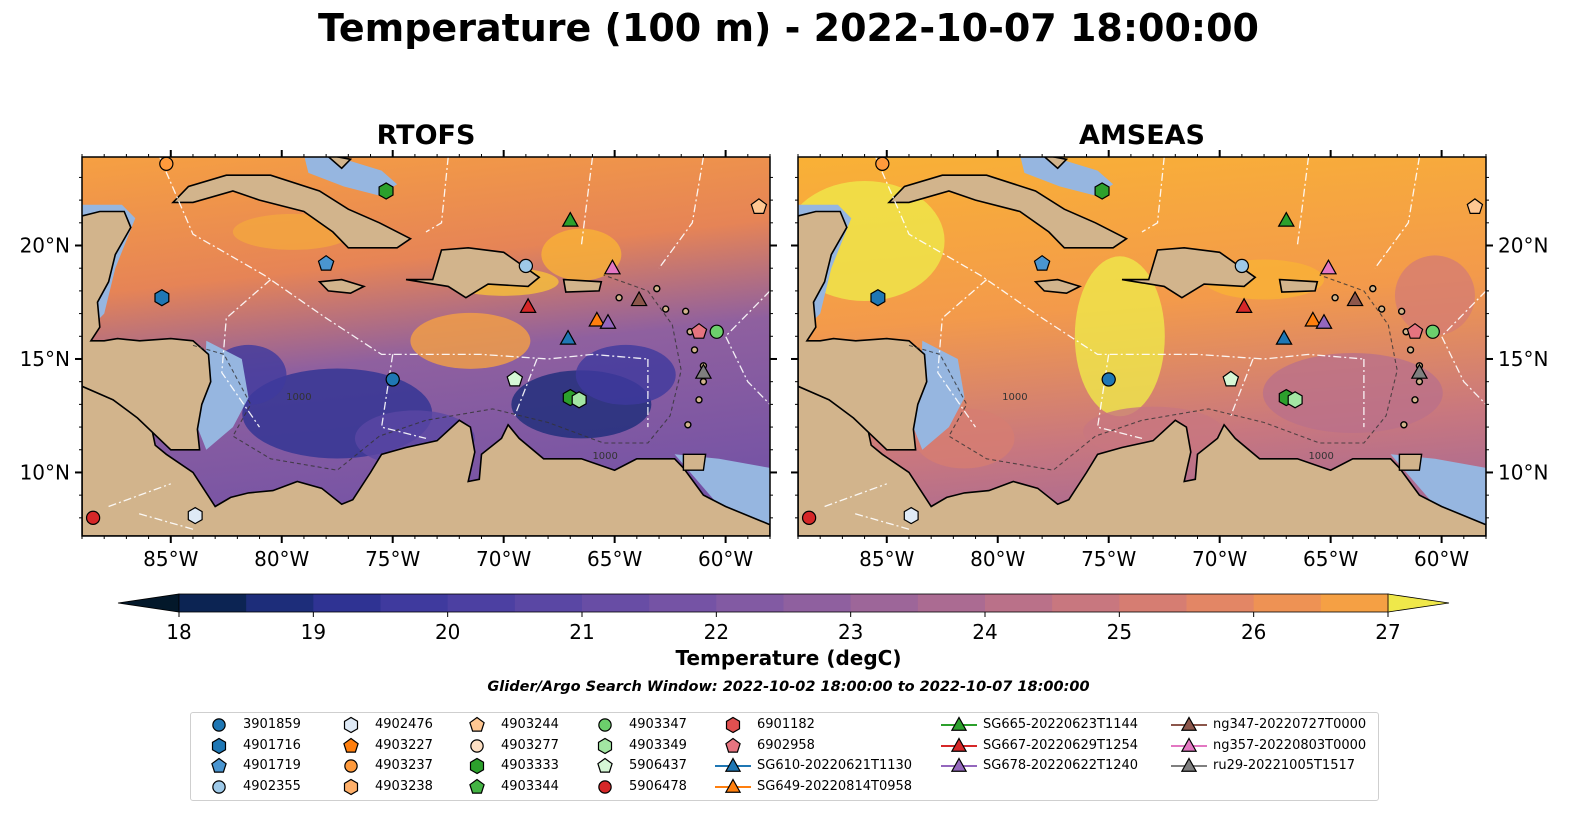 The image size is (1577, 827). What do you see at coordinates (272, 786) in the screenshot?
I see `legend-label: 4902355` at bounding box center [272, 786].